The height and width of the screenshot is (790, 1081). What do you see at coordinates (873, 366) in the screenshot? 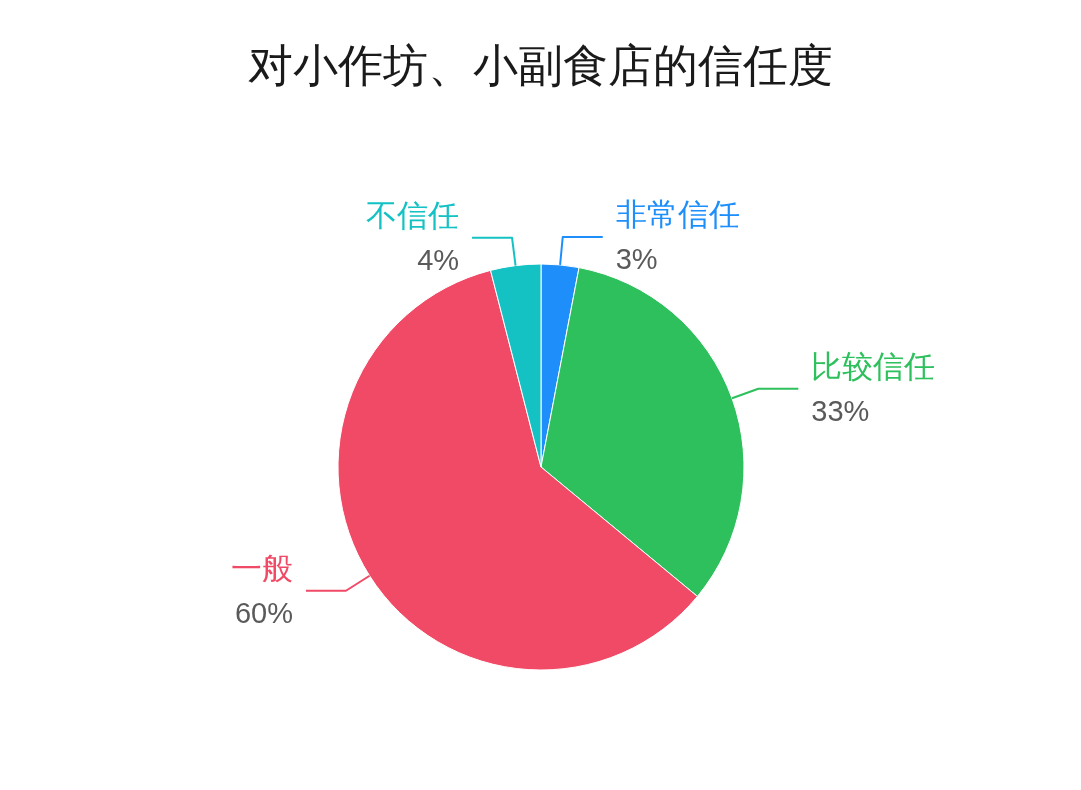
I see `slice-label: 比较信任` at bounding box center [873, 366].